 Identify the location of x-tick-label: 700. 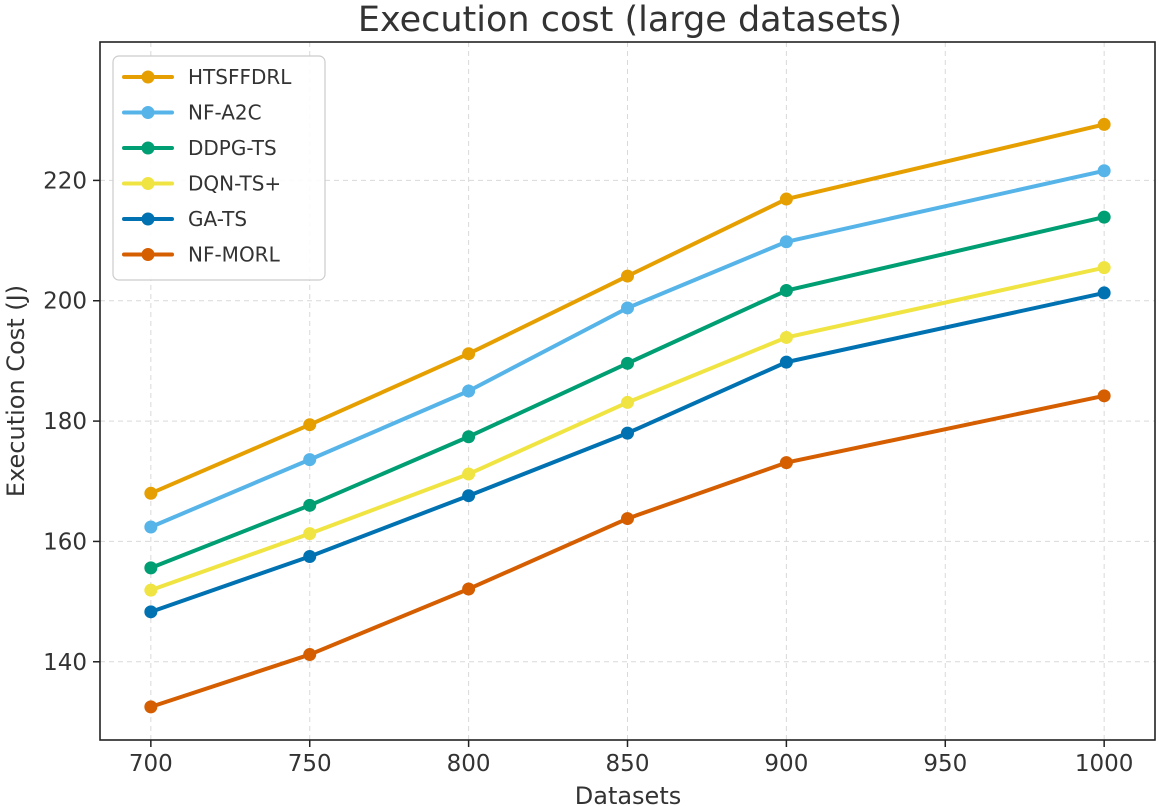
(151, 764).